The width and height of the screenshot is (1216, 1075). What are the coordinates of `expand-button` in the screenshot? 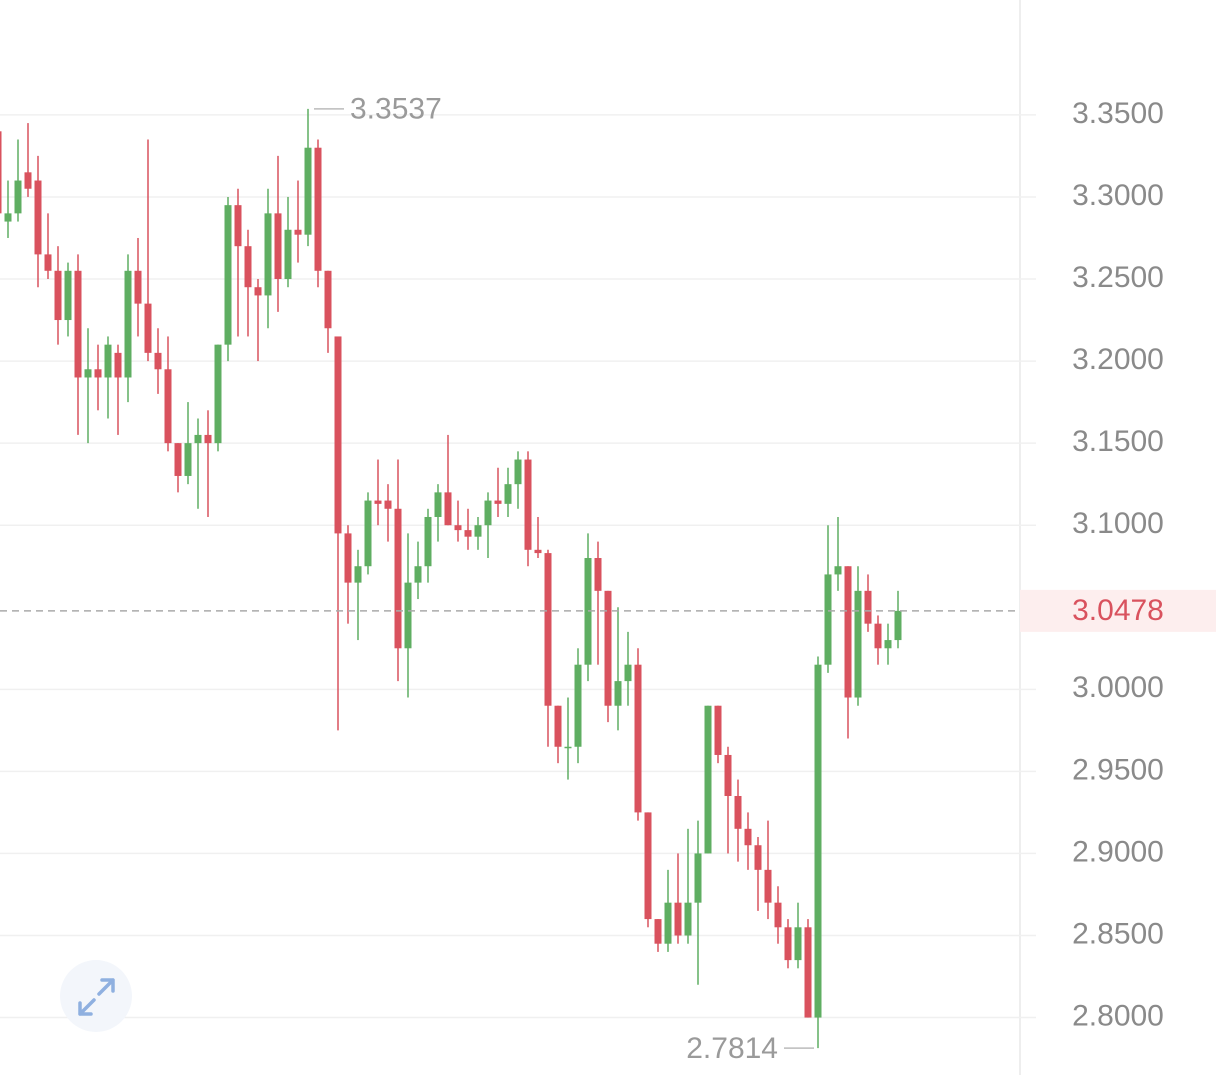 It's located at (96, 996).